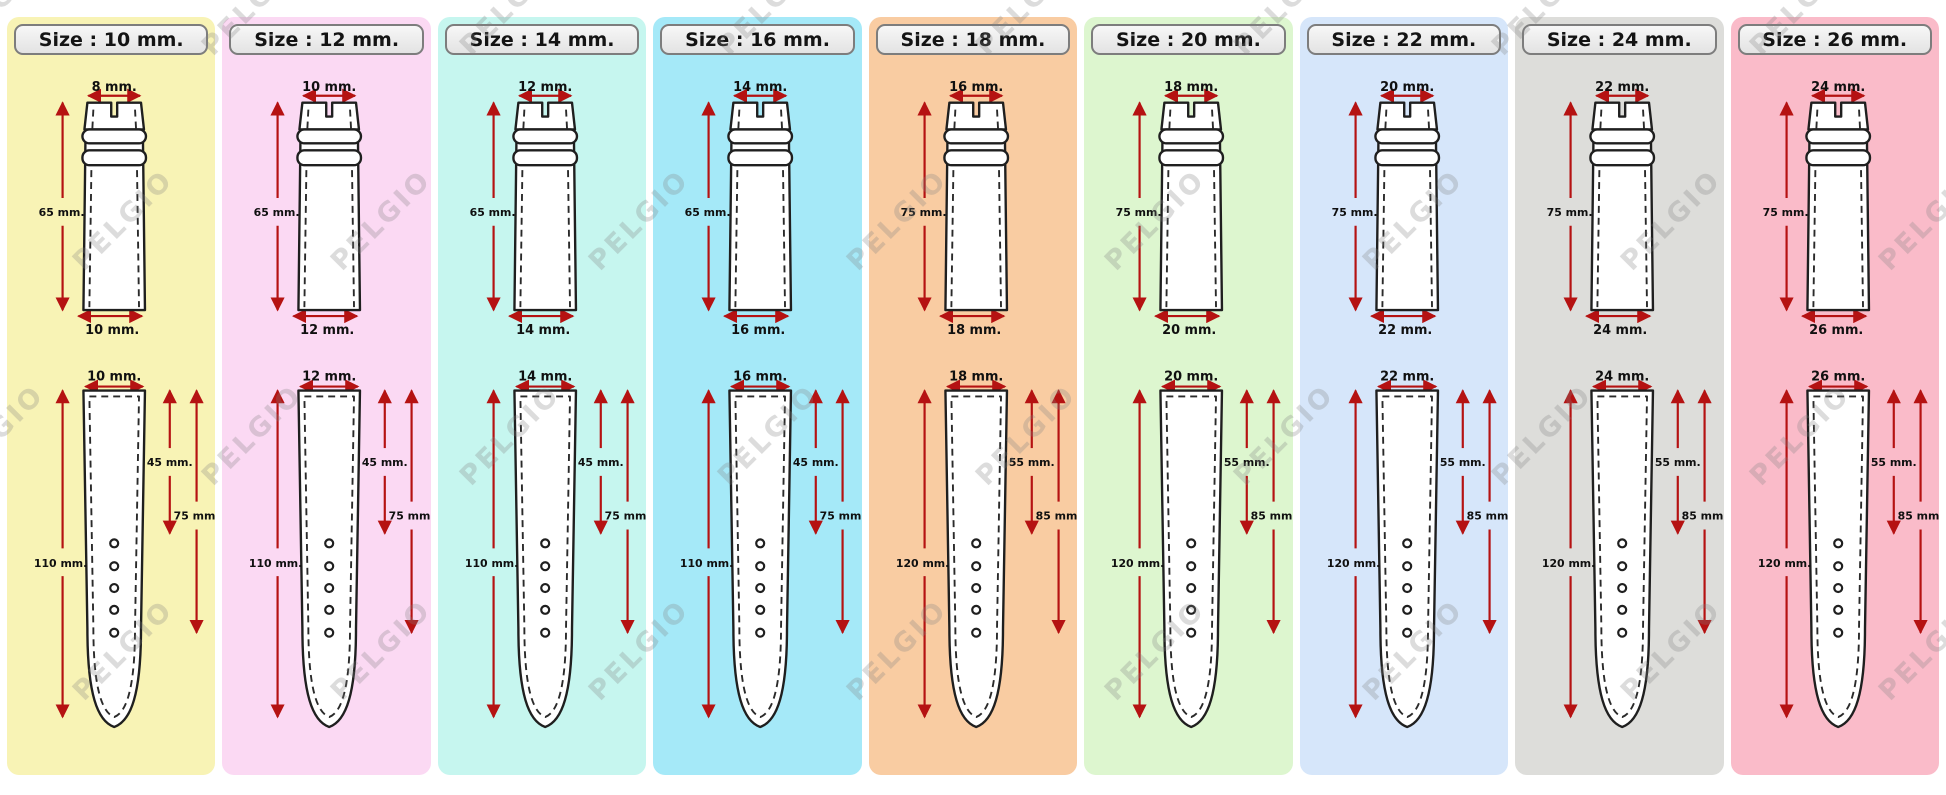 Image resolution: width=1946 pixels, height=795 pixels. Describe the element at coordinates (330, 87) in the screenshot. I see `buckle-top-width-label: 10 mm.` at that location.